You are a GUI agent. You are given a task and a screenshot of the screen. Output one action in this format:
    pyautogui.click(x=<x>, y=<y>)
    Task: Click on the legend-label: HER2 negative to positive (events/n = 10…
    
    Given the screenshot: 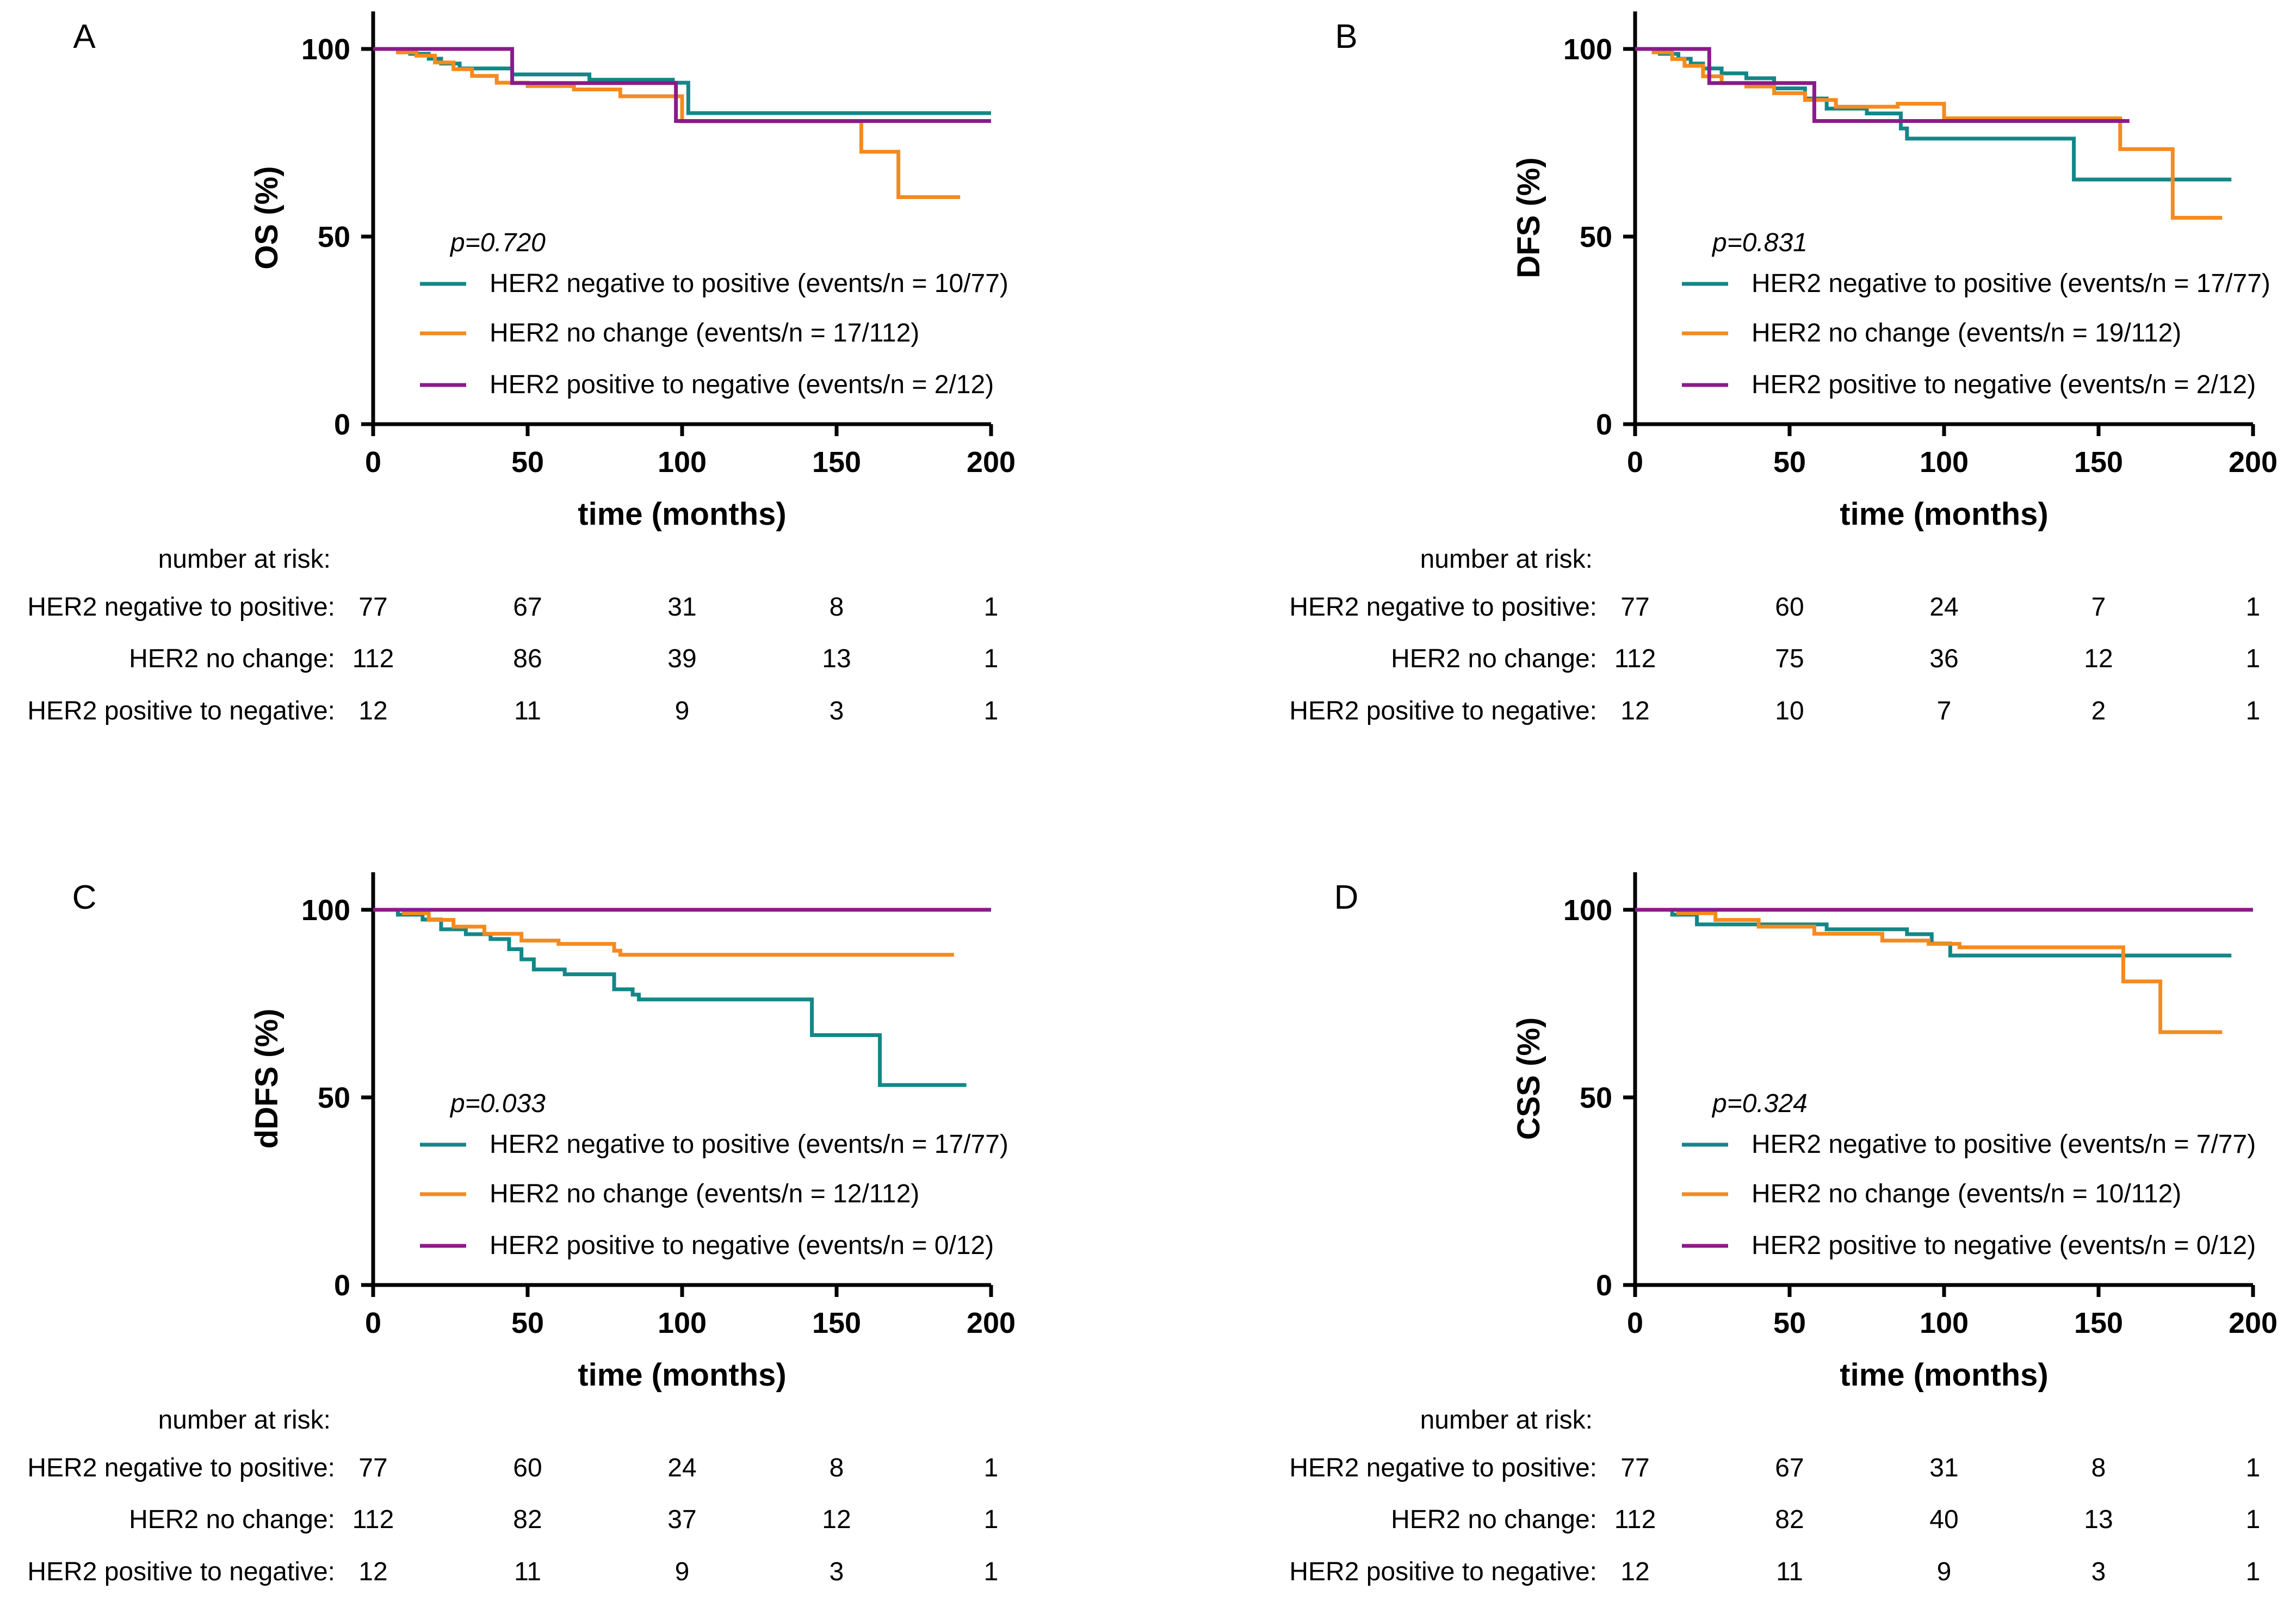 What is the action you would take?
    pyautogui.click(x=749, y=283)
    